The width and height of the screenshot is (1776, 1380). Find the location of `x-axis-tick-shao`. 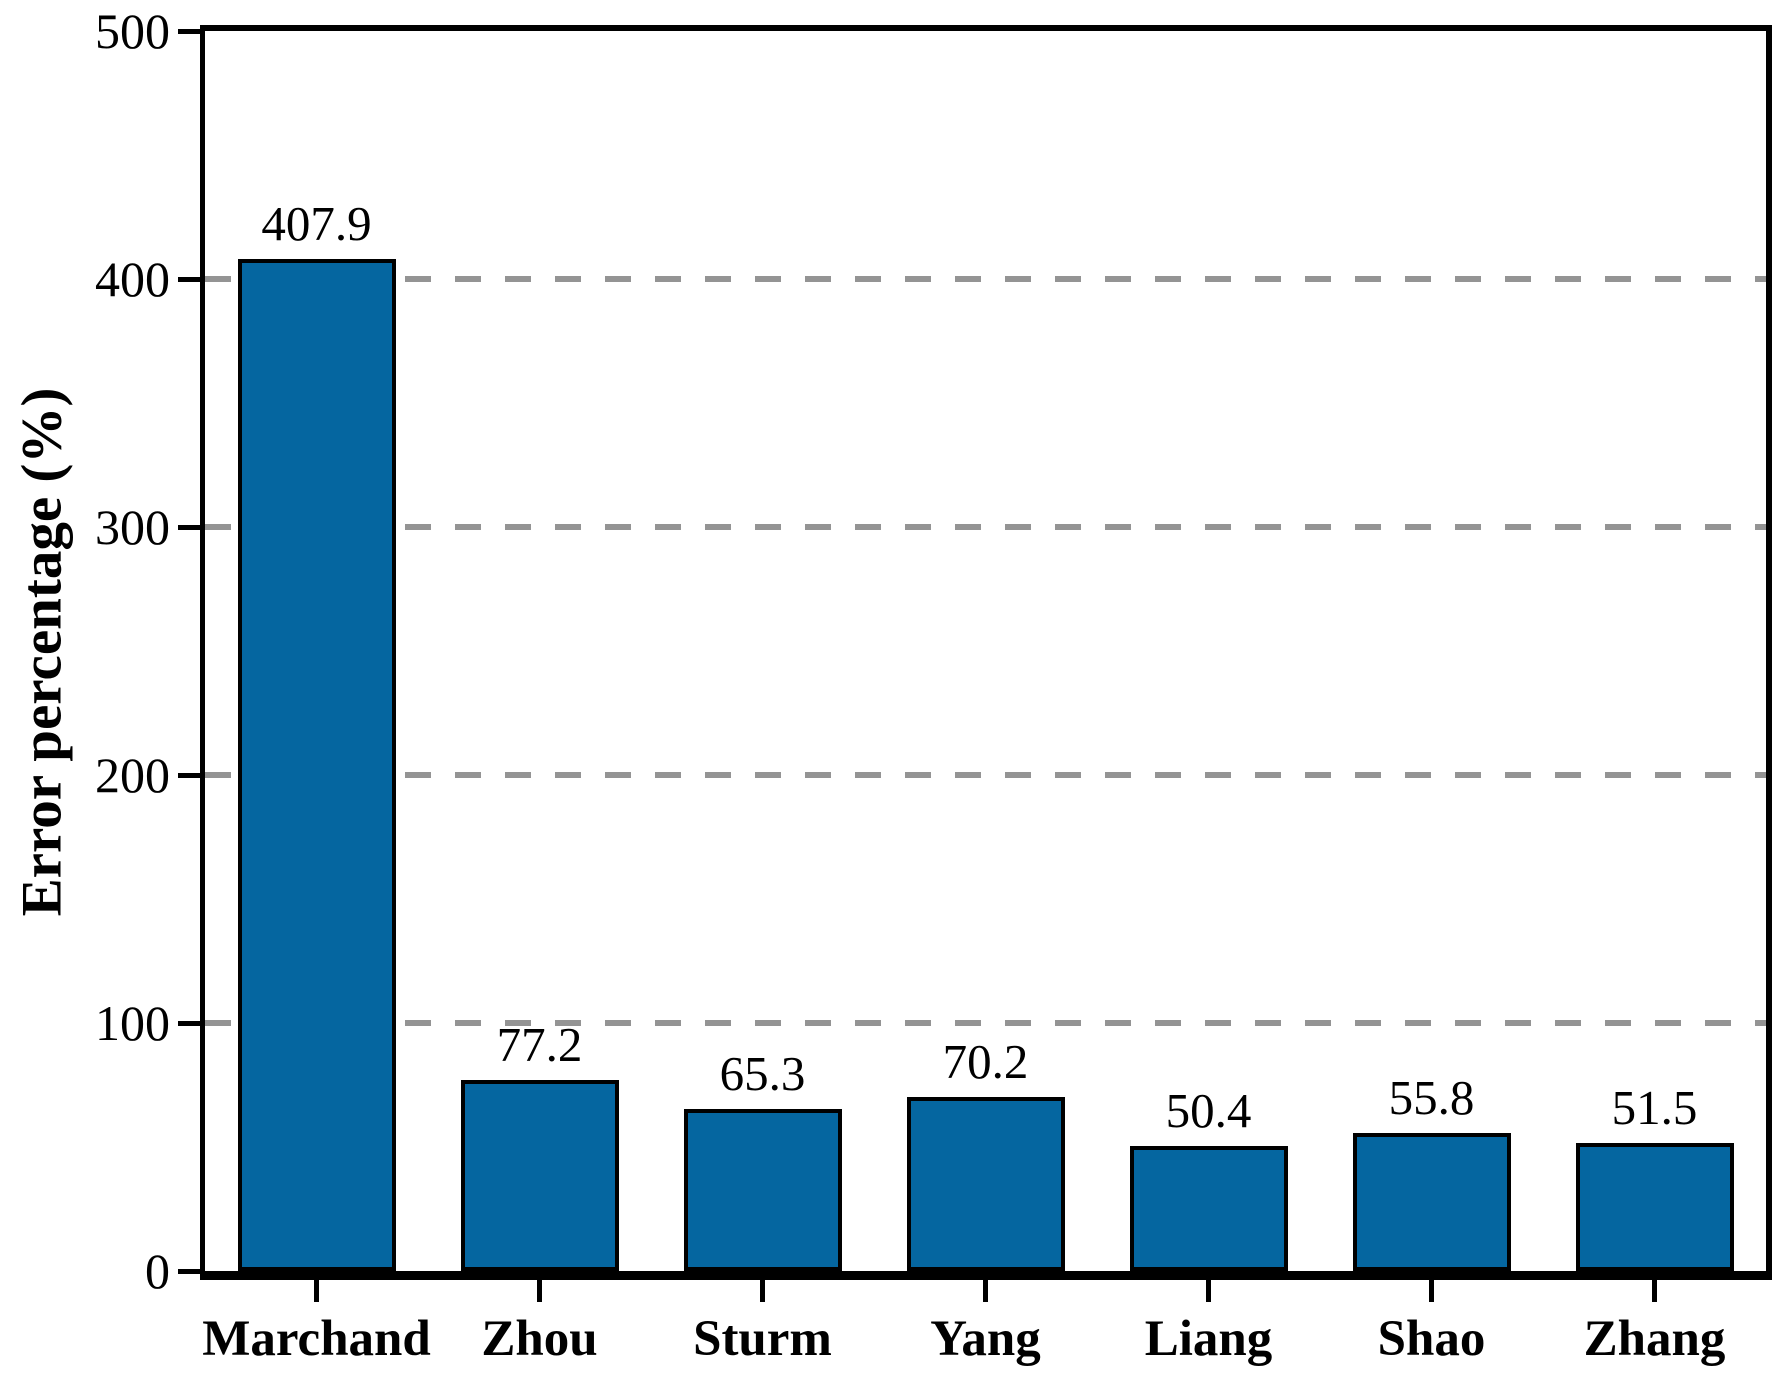

x-axis-tick-shao is located at coordinates (1431, 1291).